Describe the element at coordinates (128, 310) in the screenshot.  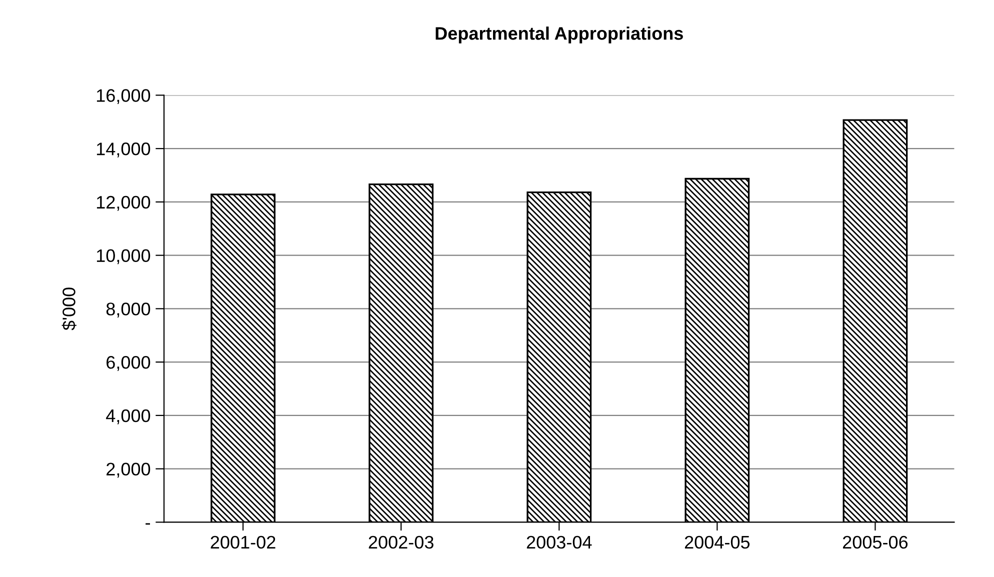
I see `y-tick-label: 8,000` at that location.